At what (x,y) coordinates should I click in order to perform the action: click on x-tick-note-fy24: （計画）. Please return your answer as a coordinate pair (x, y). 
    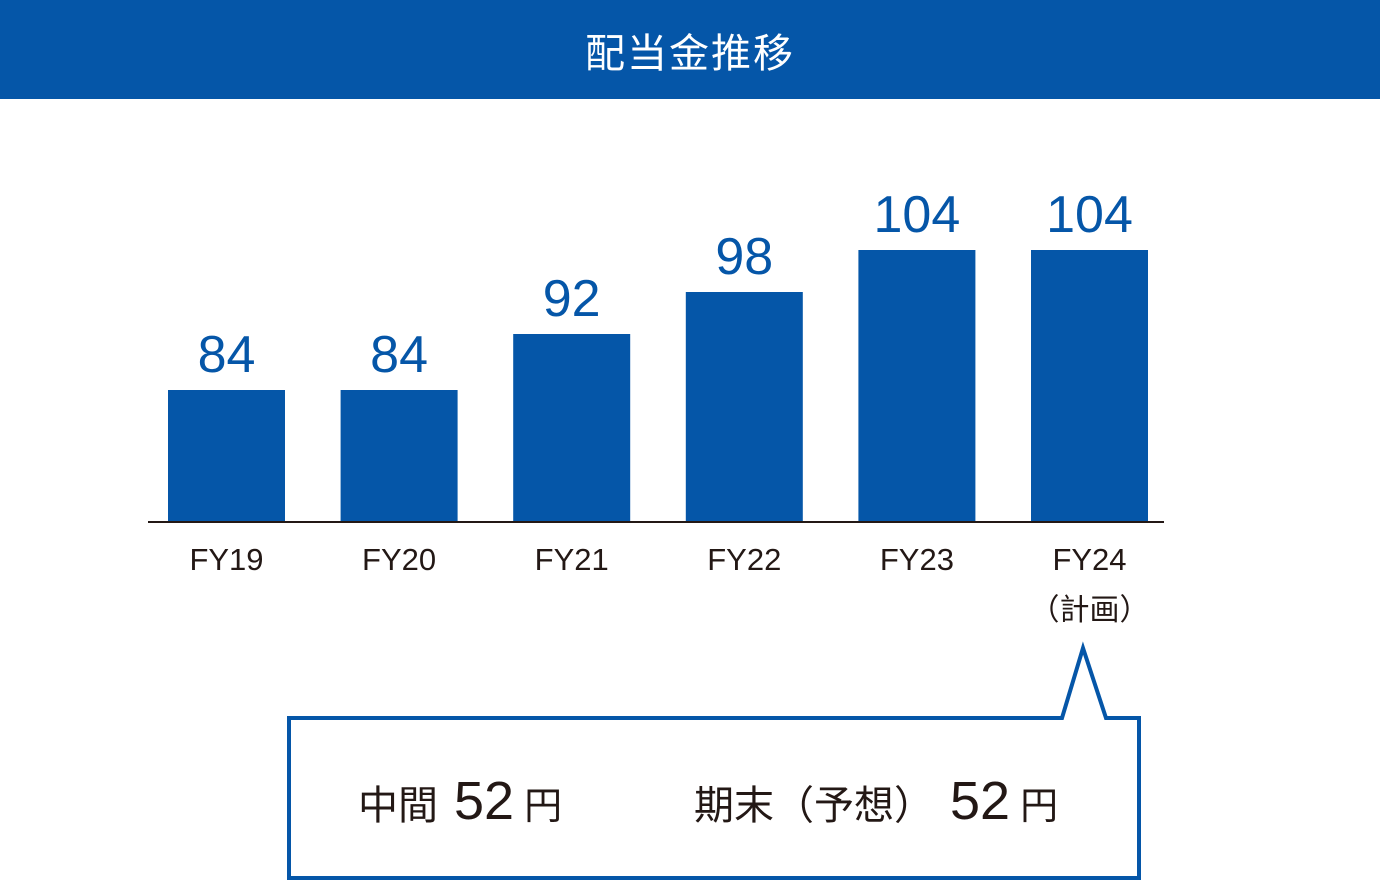
    Looking at the image, I should click on (1090, 610).